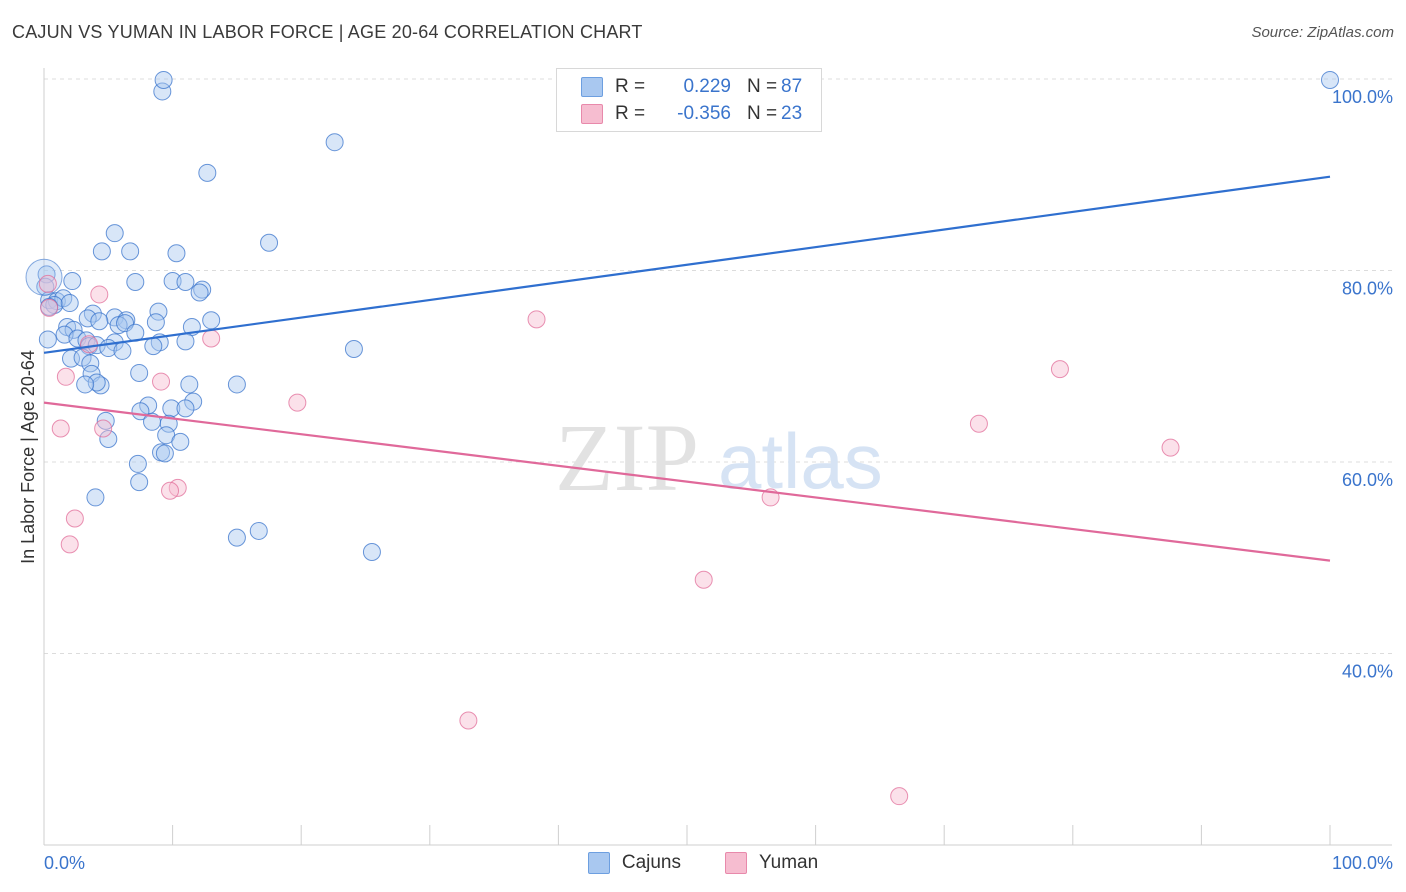 The height and width of the screenshot is (892, 1406). I want to click on legend-row-yuman: R = -0.356 N = 23, so click(691, 114).